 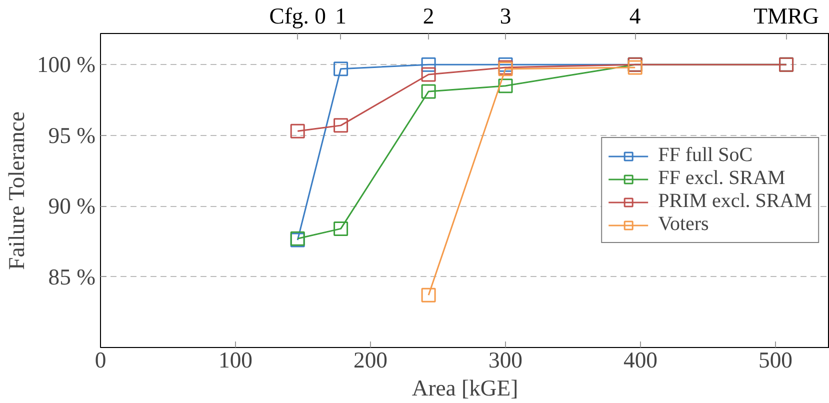 I want to click on y-tick-label: 100 %, so click(x=66, y=65).